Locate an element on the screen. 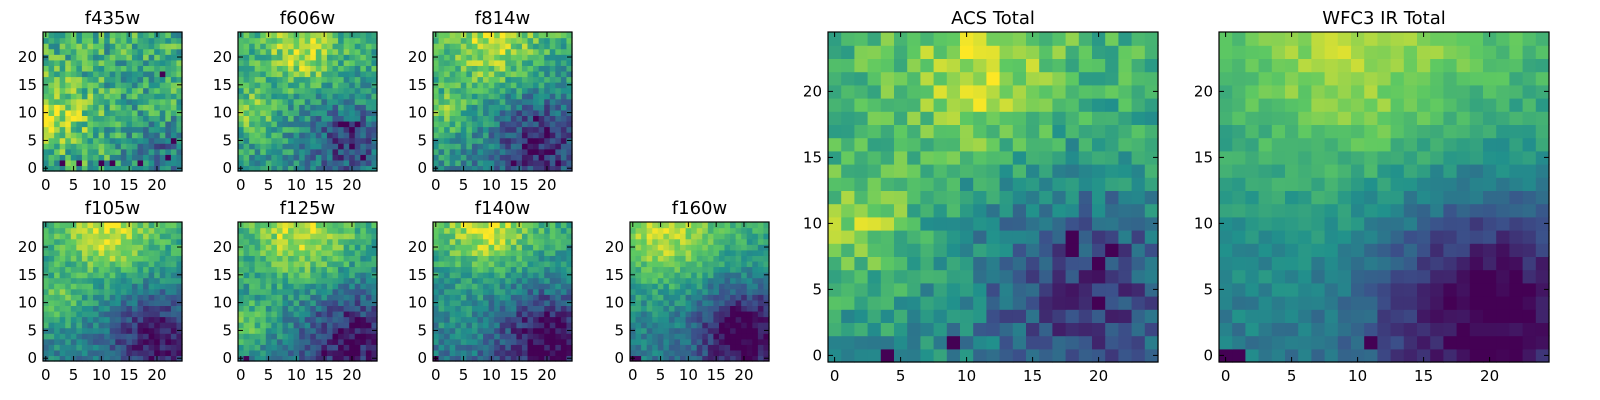  axes-frame is located at coordinates (502, 101).